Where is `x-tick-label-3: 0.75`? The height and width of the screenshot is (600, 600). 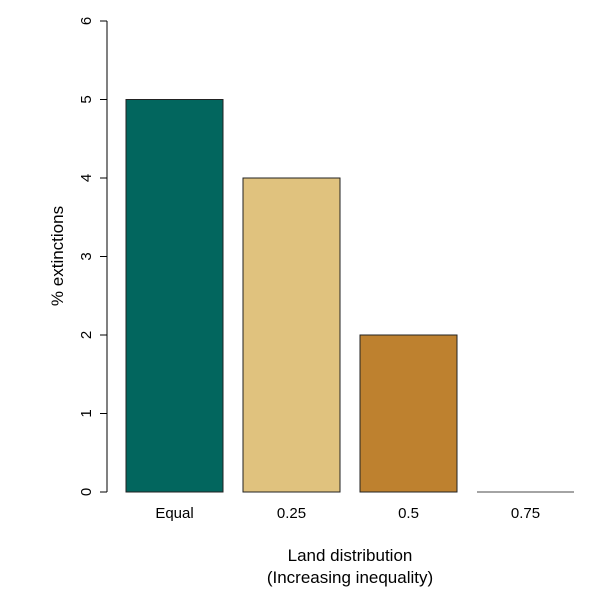 x-tick-label-3: 0.75 is located at coordinates (525, 513).